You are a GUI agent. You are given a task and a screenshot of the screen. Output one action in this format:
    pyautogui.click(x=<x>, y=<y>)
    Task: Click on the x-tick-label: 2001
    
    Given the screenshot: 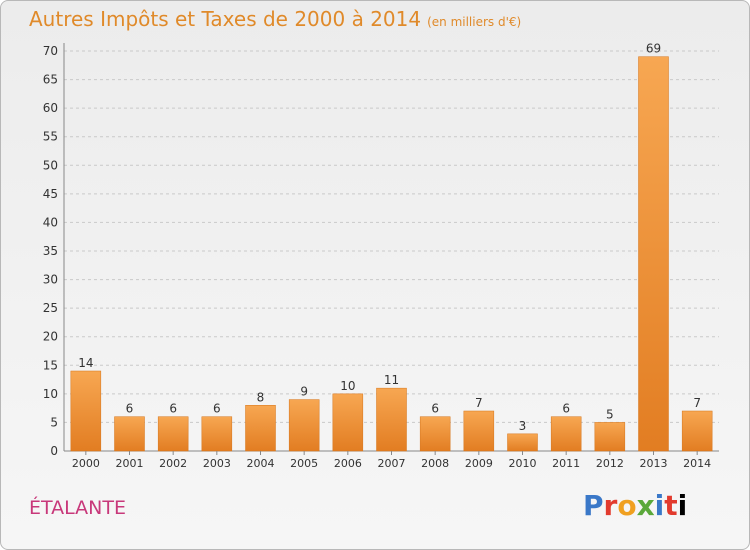 What is the action you would take?
    pyautogui.click(x=130, y=463)
    